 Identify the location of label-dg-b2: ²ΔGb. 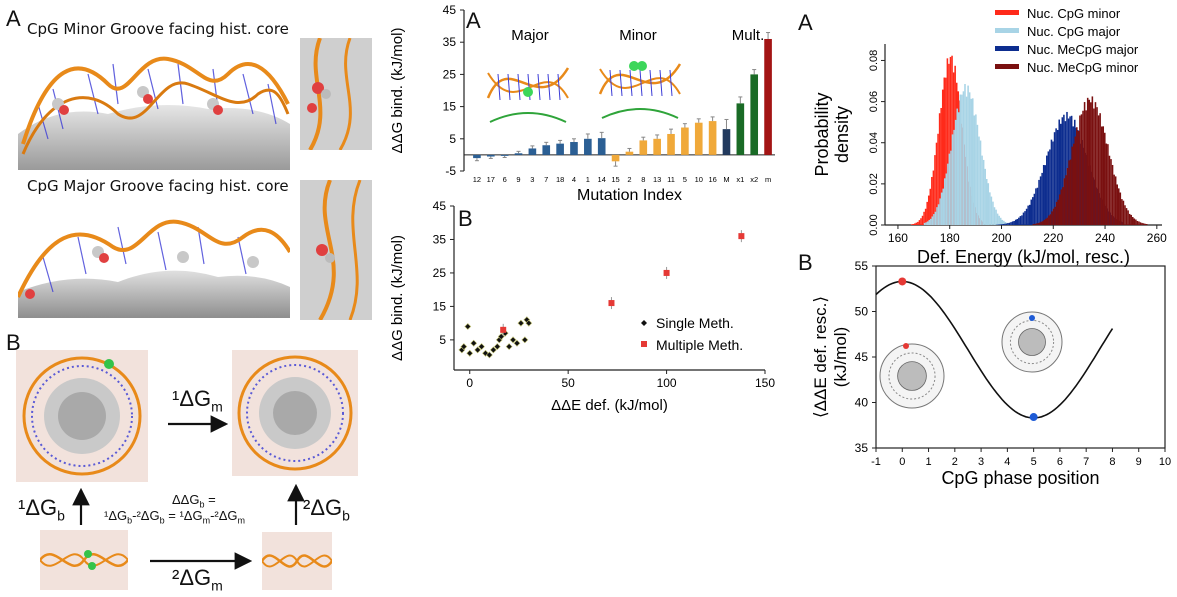
(326, 509).